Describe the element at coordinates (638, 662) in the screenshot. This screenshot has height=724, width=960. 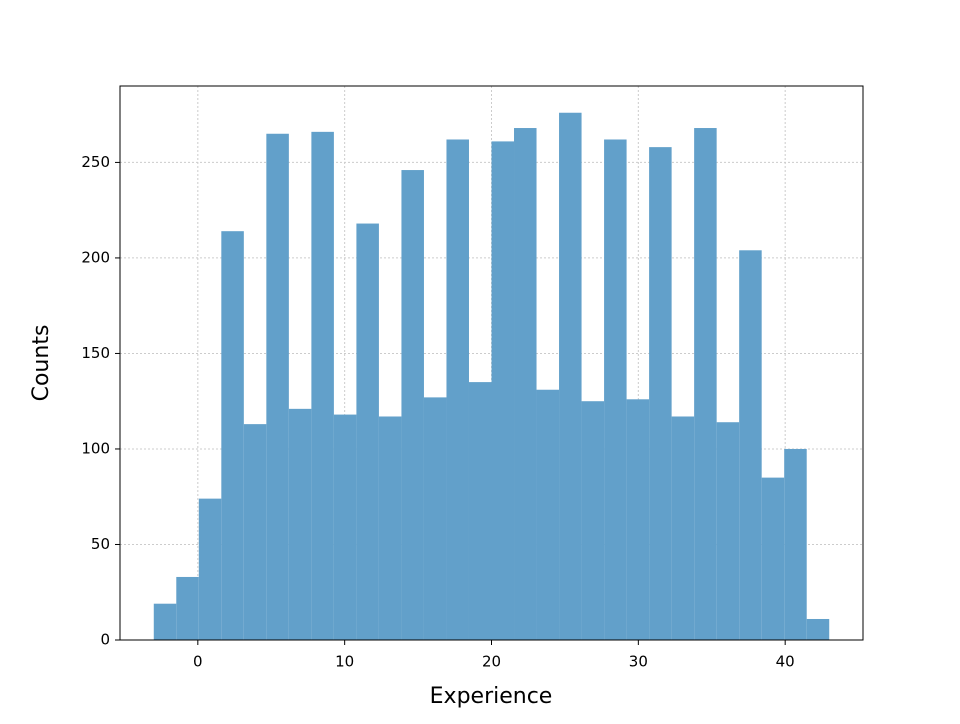
I see `x-tick-label: 30` at that location.